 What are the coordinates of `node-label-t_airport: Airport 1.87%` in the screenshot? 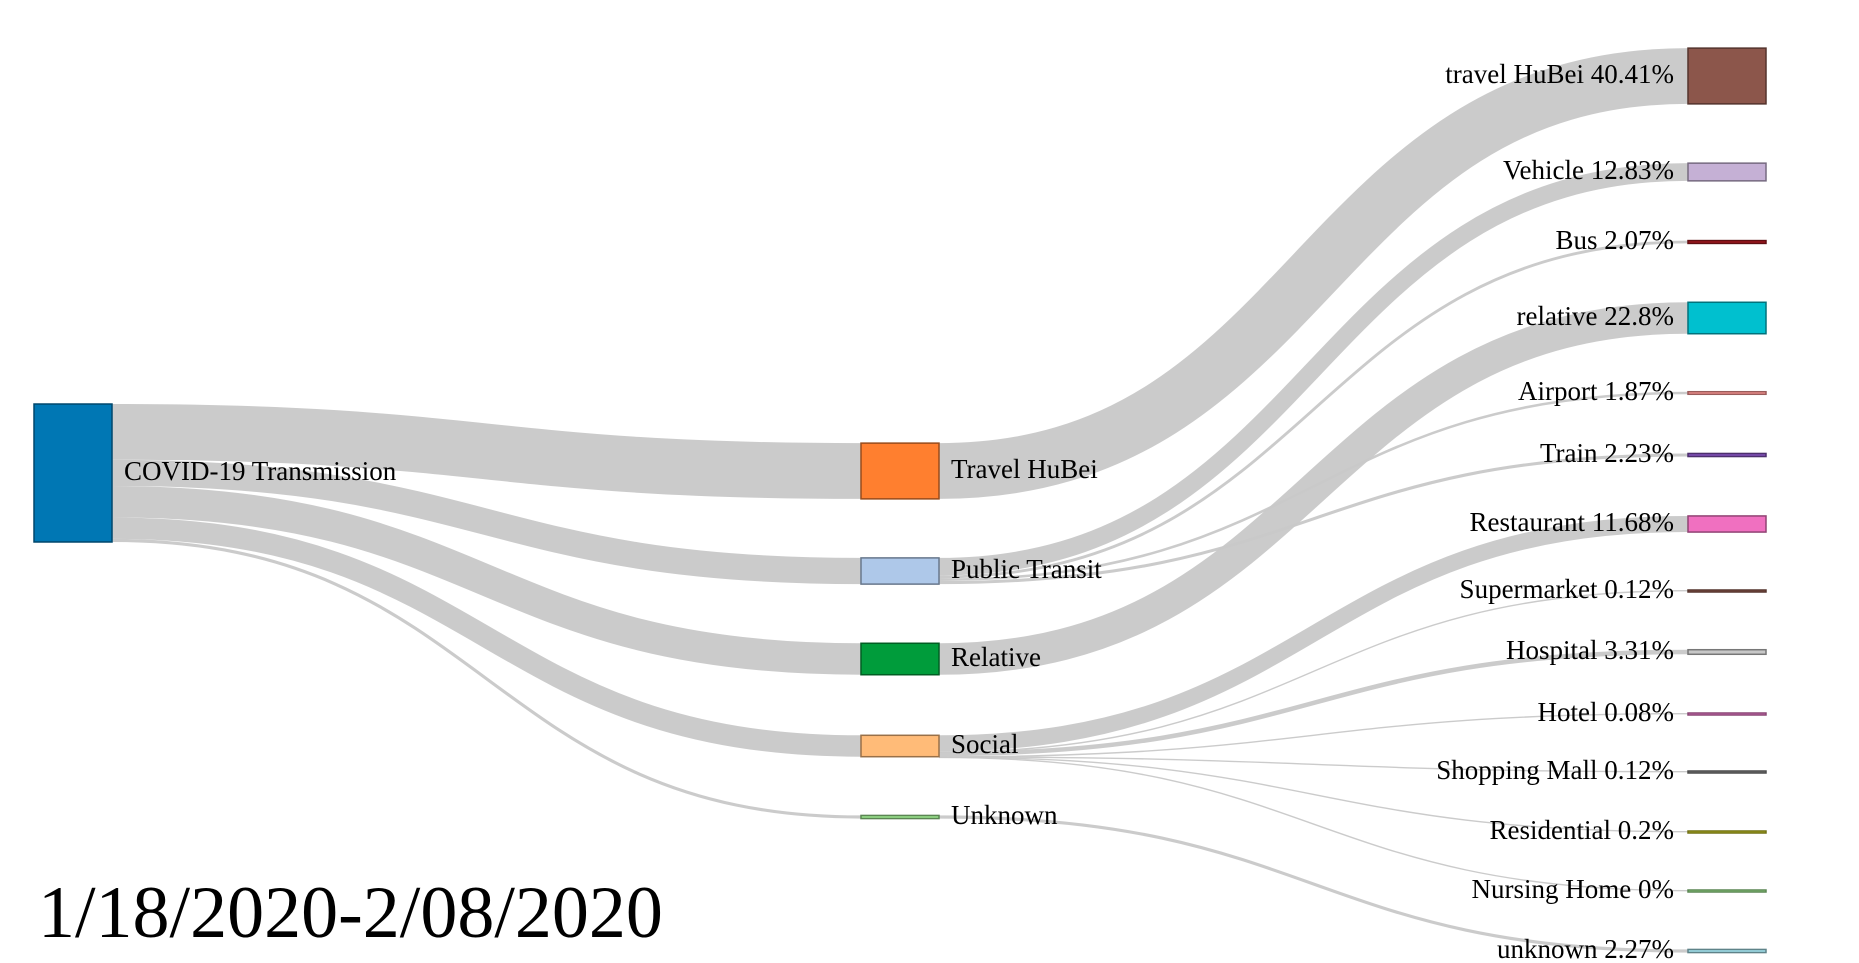 It's located at (1596, 391).